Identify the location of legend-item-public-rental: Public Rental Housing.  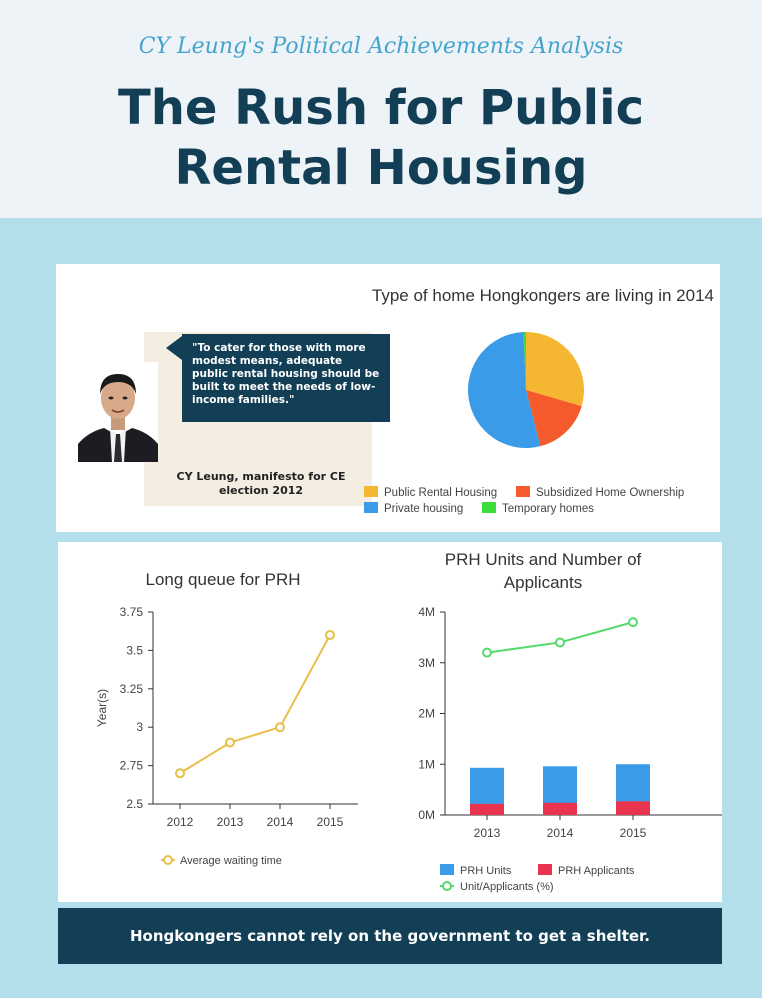
(430, 493).